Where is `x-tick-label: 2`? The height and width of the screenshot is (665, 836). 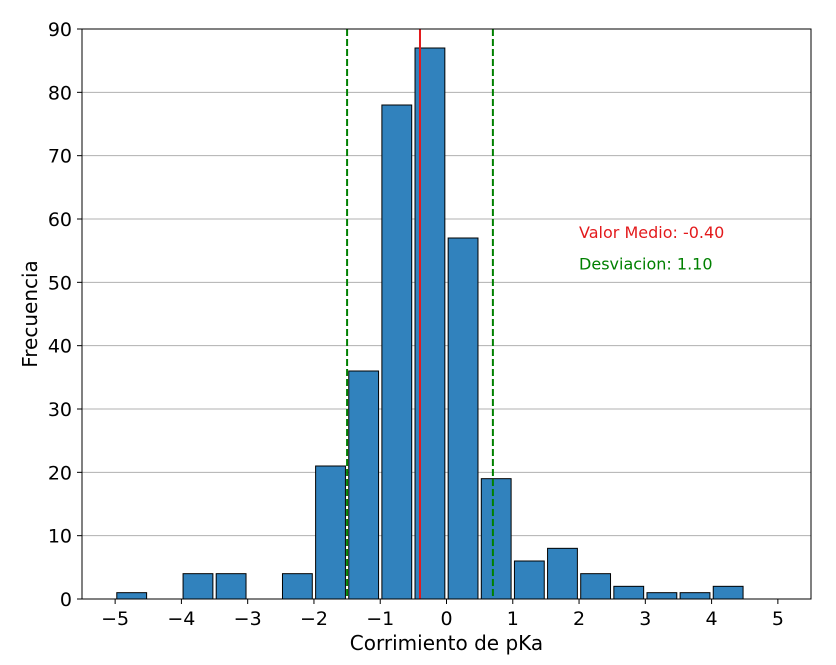 x-tick-label: 2 is located at coordinates (579, 619).